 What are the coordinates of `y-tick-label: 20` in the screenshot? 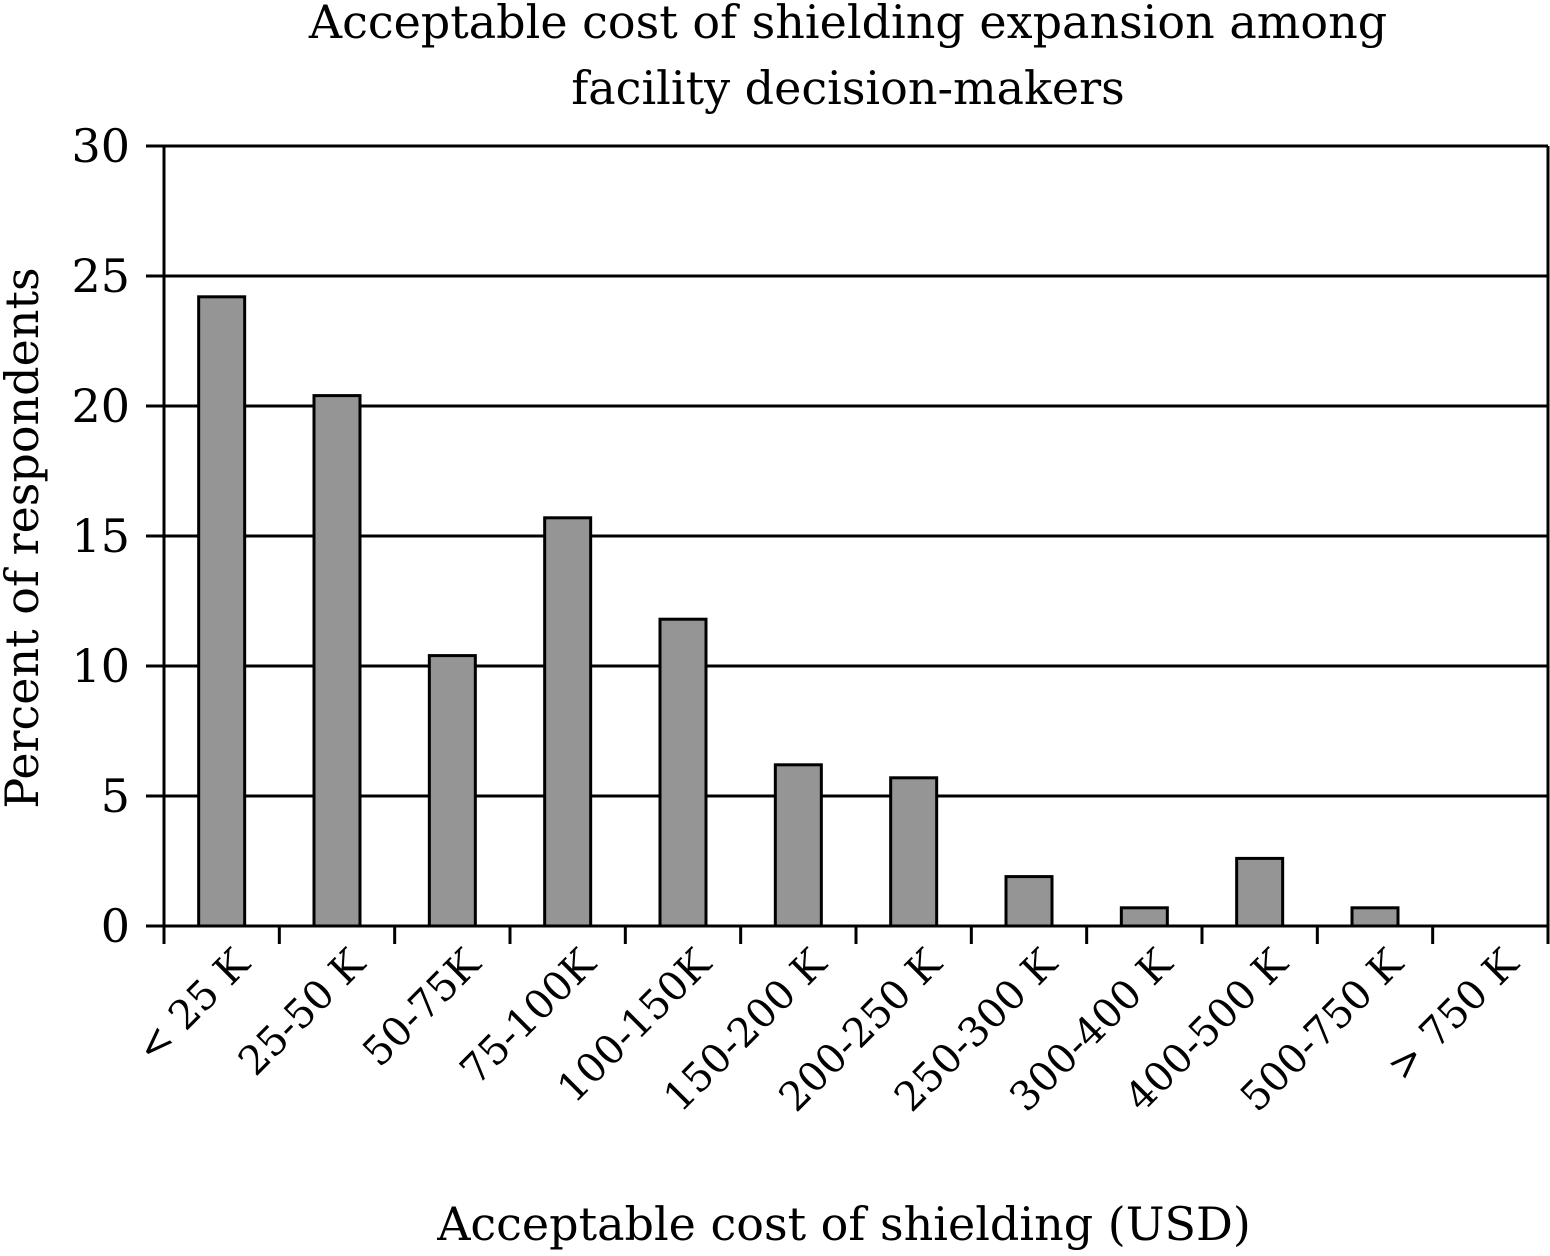 It's located at (100, 406).